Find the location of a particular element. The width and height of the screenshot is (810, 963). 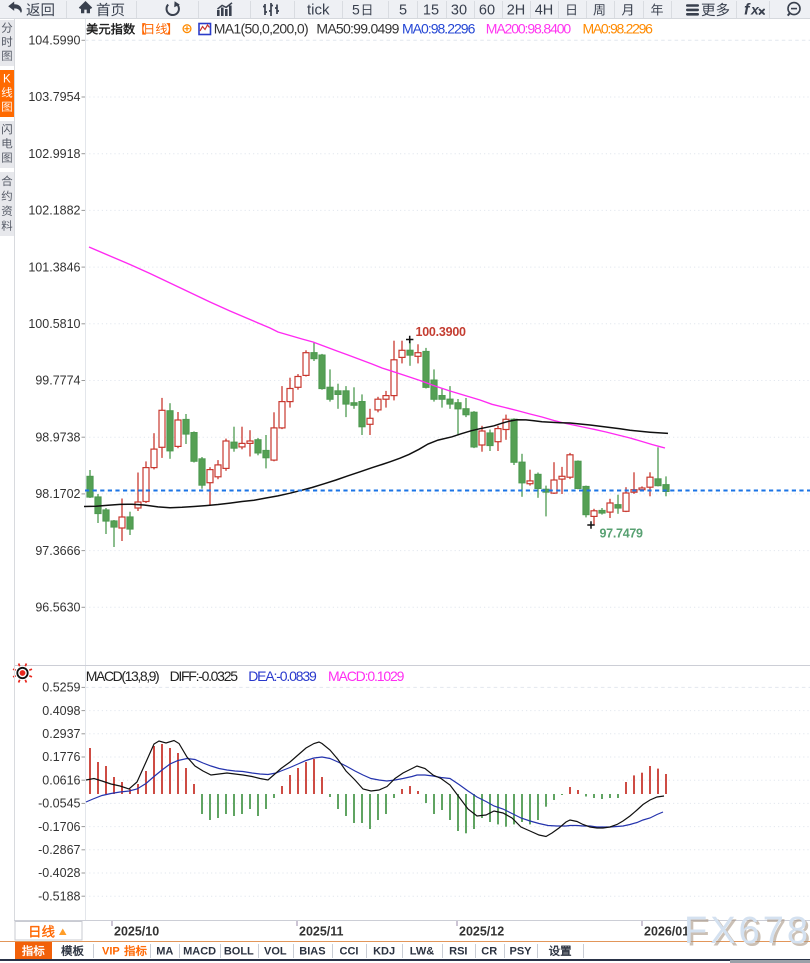

svg-text: 102.9918 is located at coordinates (54, 154).